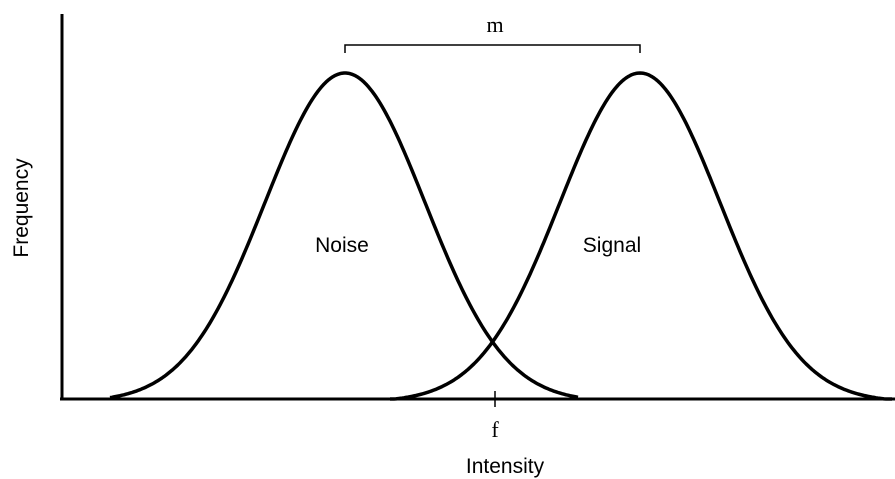 This screenshot has height=479, width=895. I want to click on signal-label: Signal, so click(612, 245).